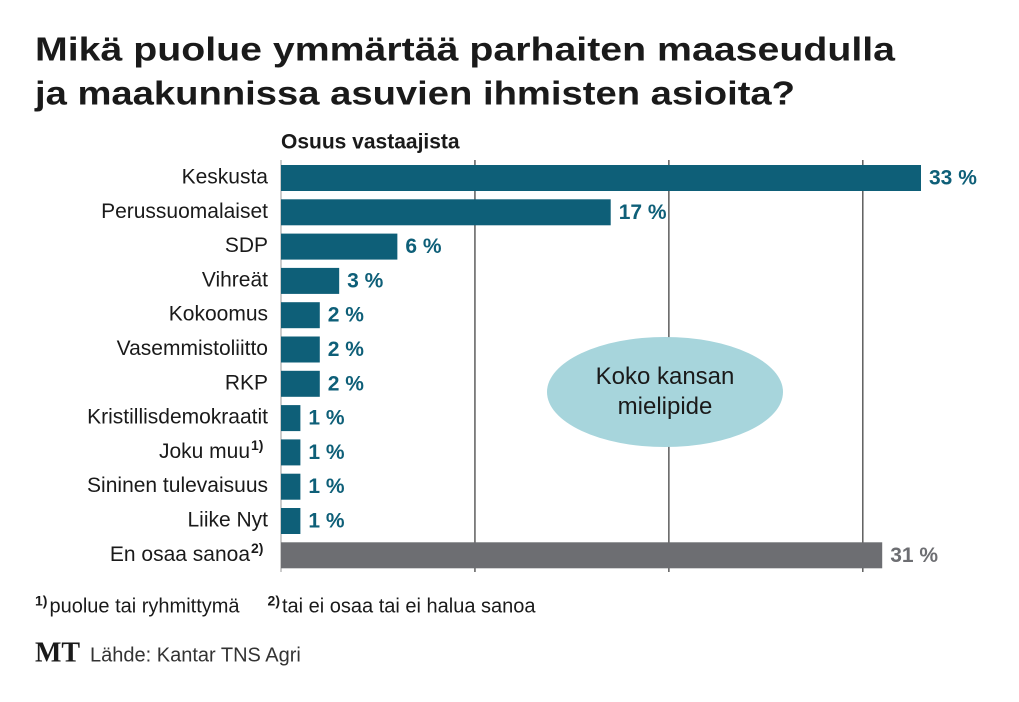 The image size is (1019, 702). Describe the element at coordinates (665, 376) in the screenshot. I see `annotation-line: Koko kansan` at that location.